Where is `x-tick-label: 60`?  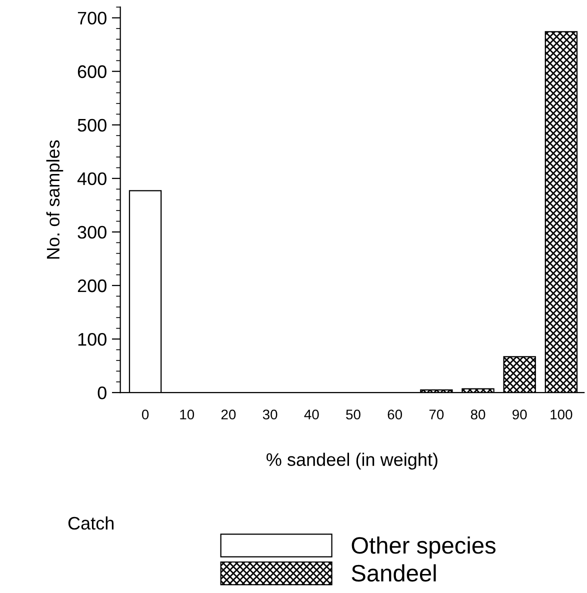
x-tick-label: 60 is located at coordinates (395, 415).